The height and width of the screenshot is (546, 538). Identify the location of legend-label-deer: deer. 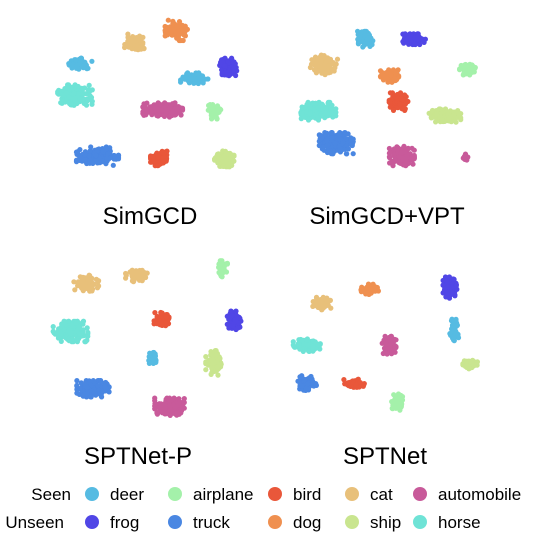
(127, 494).